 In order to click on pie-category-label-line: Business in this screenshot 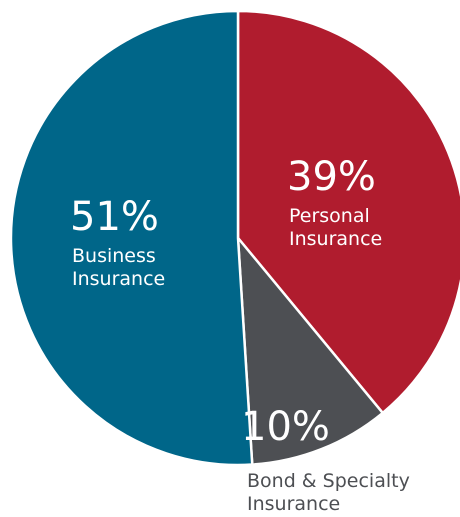, I will do `click(114, 256)`.